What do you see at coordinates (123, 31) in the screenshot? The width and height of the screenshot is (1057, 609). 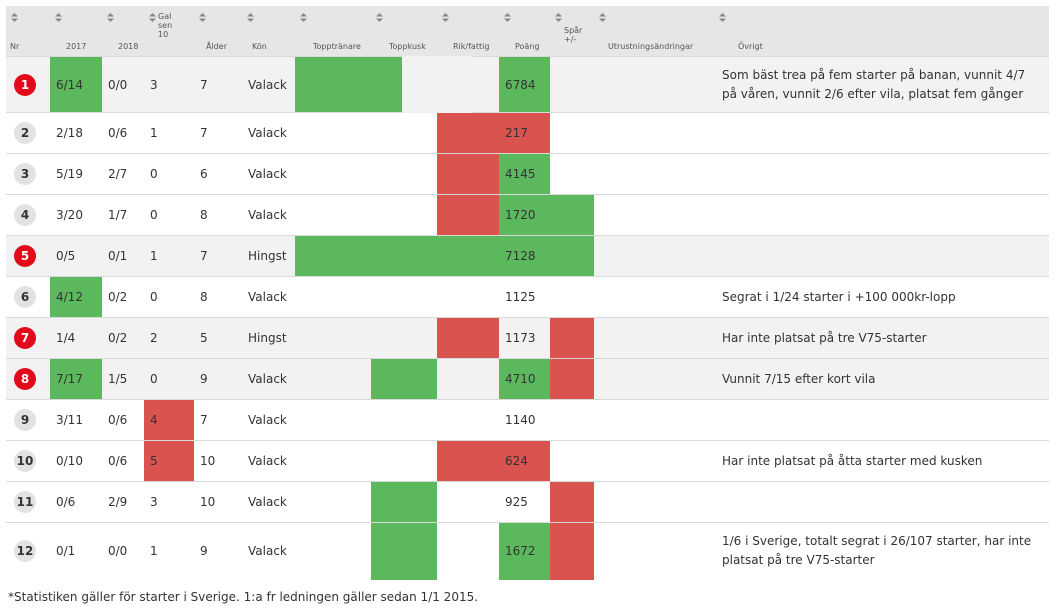 I see `col-2018: 2018` at bounding box center [123, 31].